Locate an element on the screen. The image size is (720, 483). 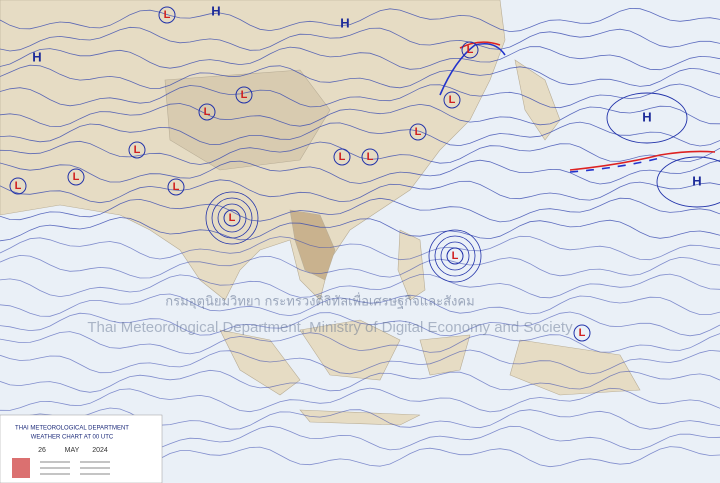
new-guinea is located at coordinates (575, 367).